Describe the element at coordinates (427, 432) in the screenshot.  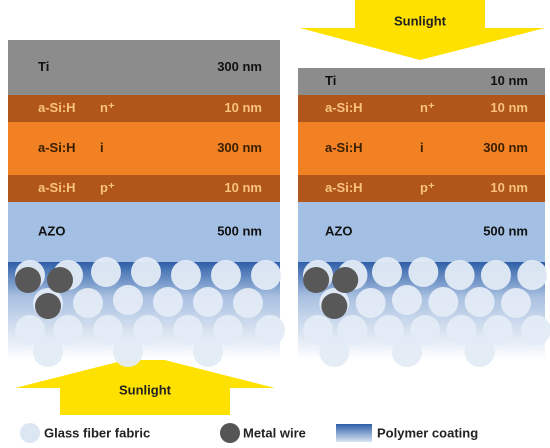
I see `legend-label: Polymer coating` at that location.